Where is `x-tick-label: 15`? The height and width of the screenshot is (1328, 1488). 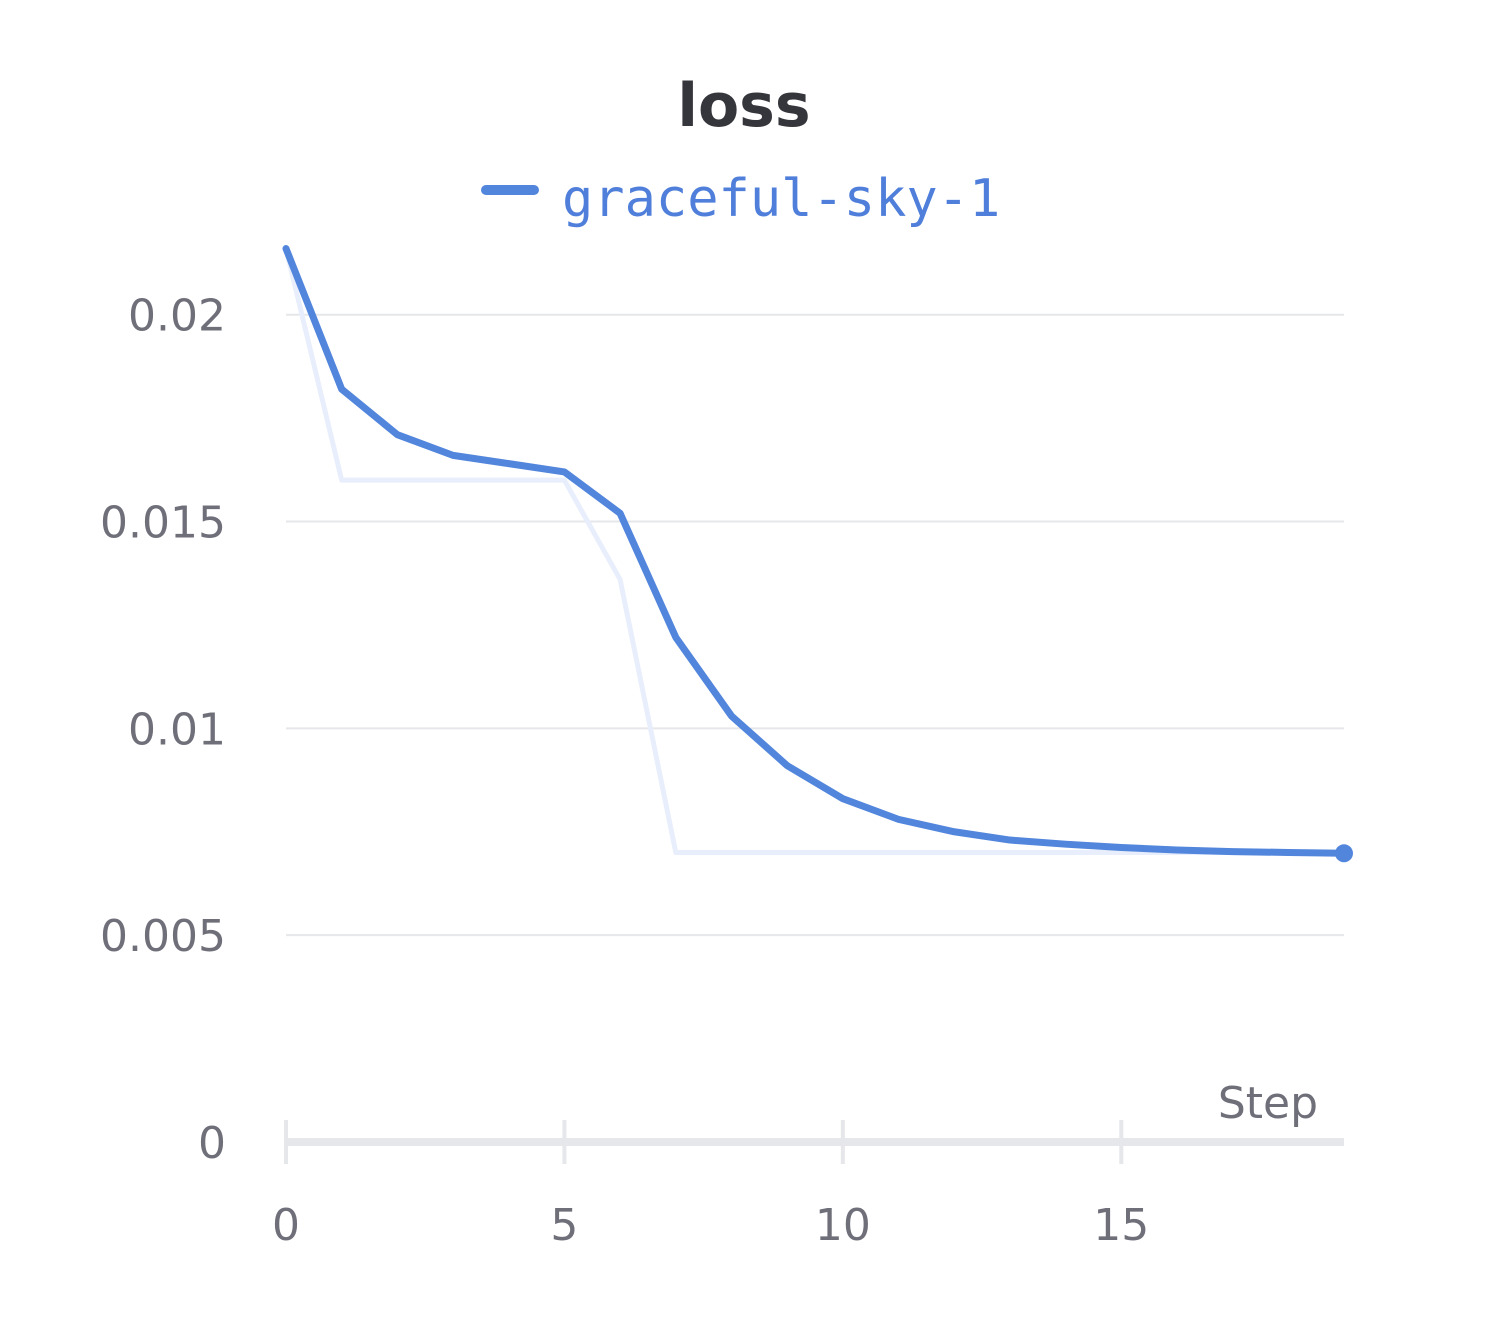
x-tick-label: 15 is located at coordinates (1121, 1225).